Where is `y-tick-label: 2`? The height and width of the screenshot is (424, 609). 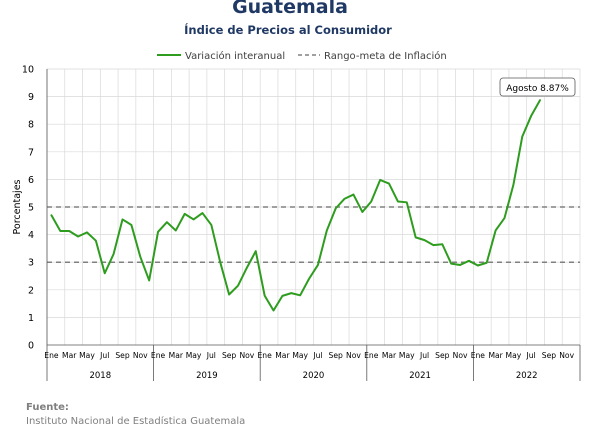
y-tick-label: 2 is located at coordinates (31, 290).